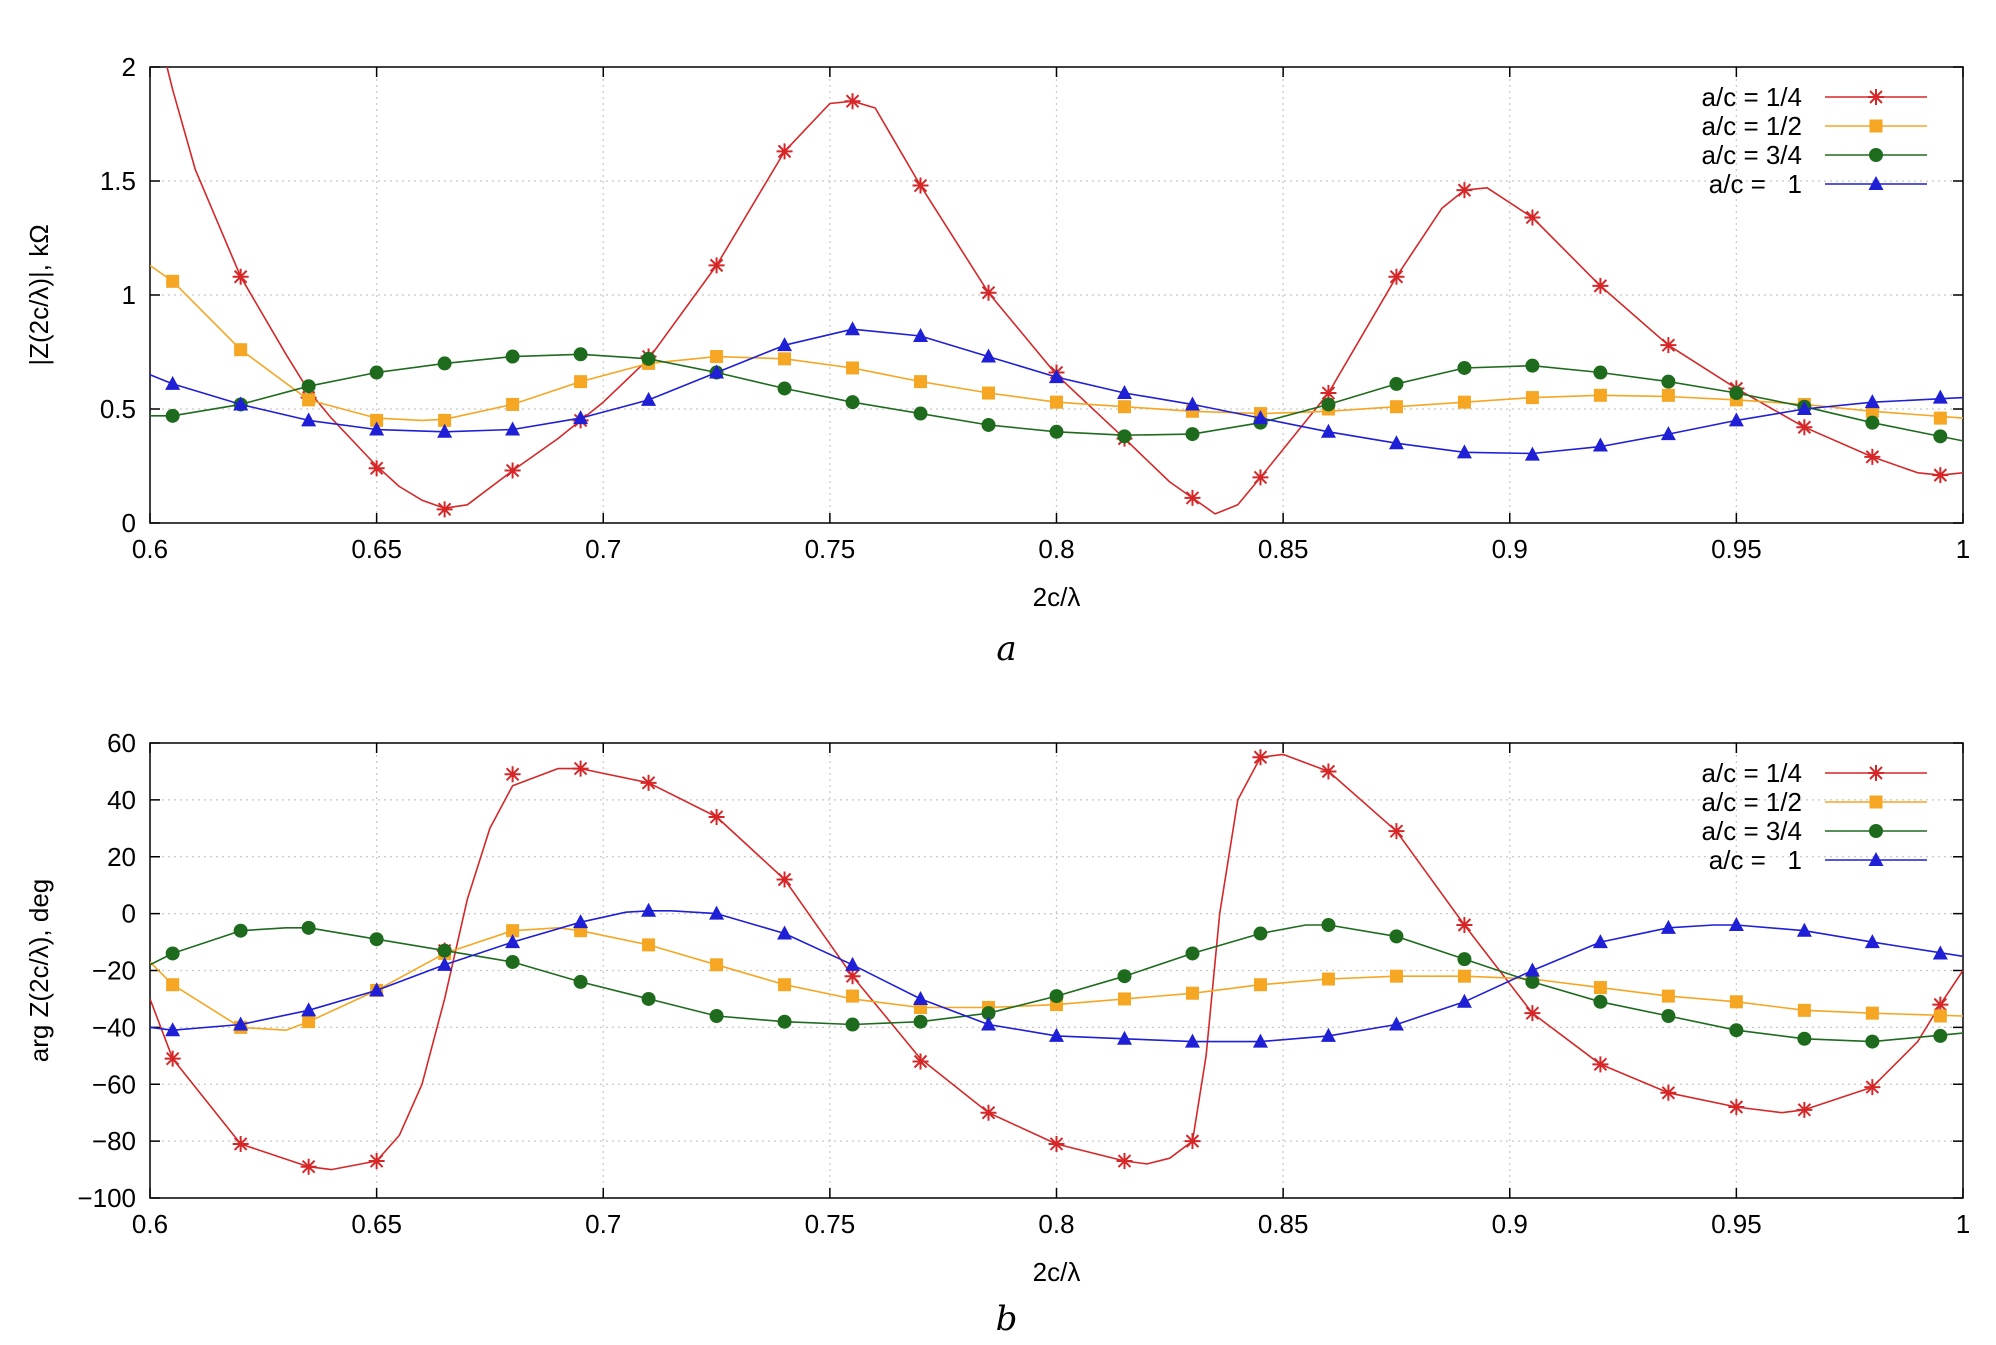 The width and height of the screenshot is (1996, 1345). Describe the element at coordinates (121, 743) in the screenshot. I see `y-tick-label: 60` at that location.